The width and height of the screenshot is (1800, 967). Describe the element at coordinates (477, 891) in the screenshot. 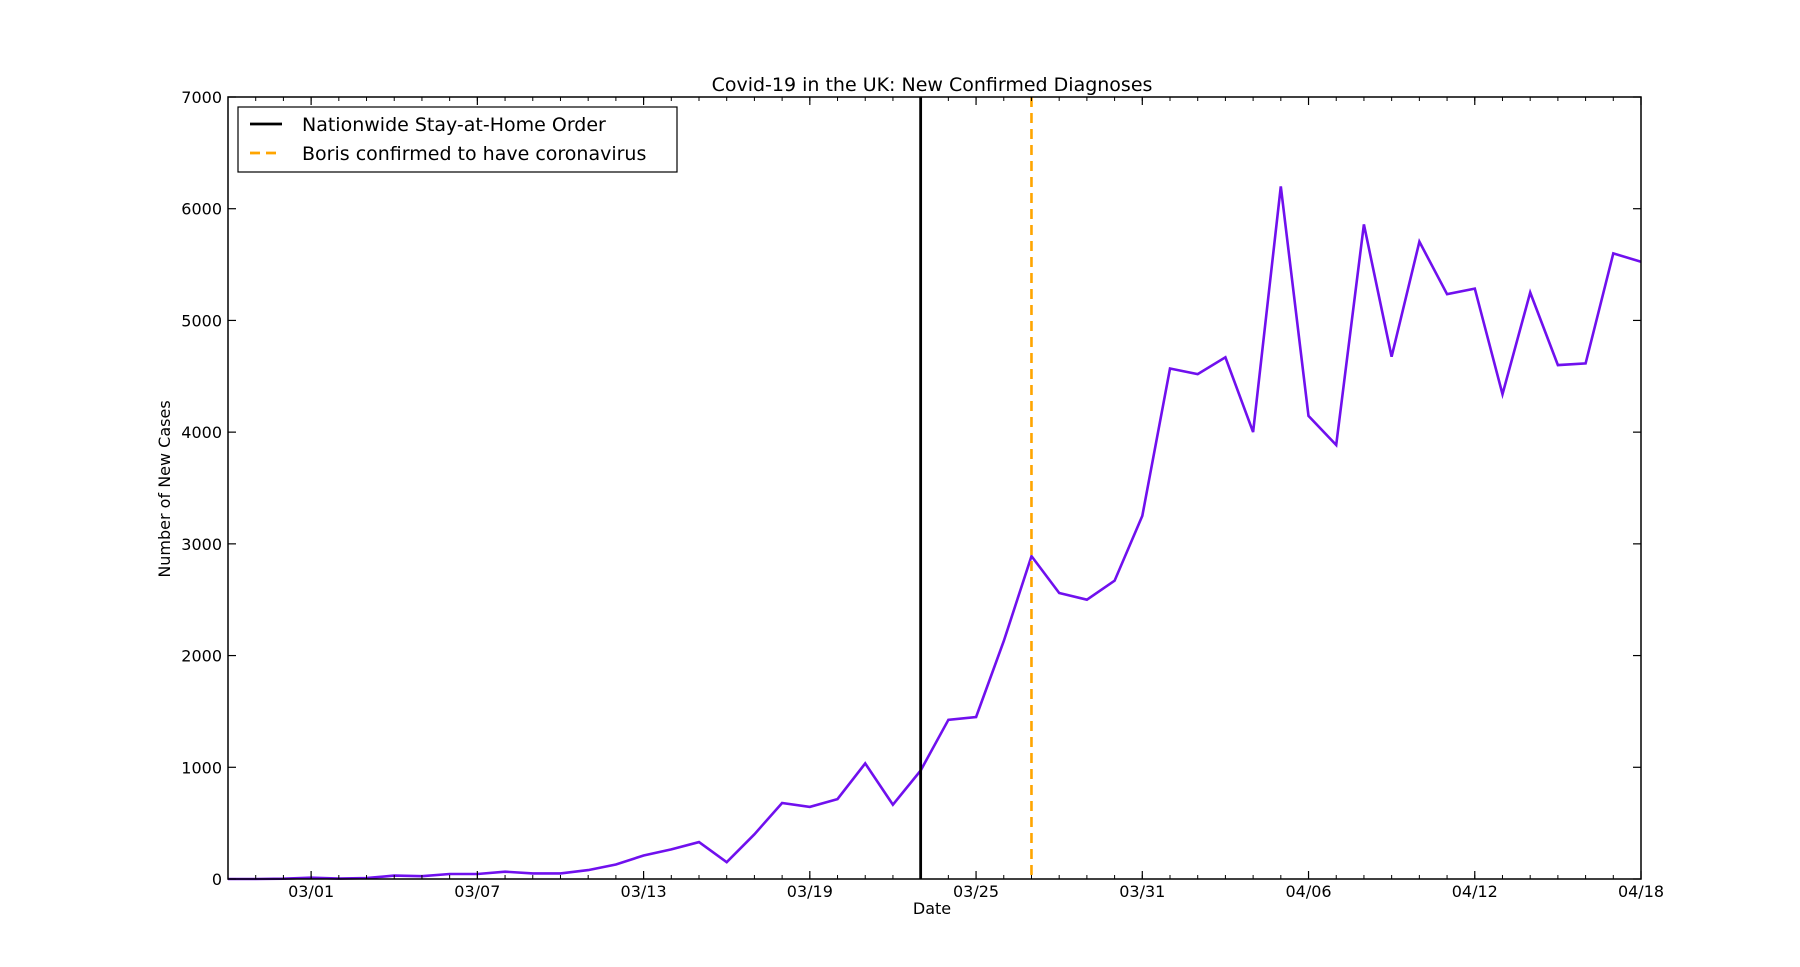

I see `x-tick-label: 03/07` at that location.